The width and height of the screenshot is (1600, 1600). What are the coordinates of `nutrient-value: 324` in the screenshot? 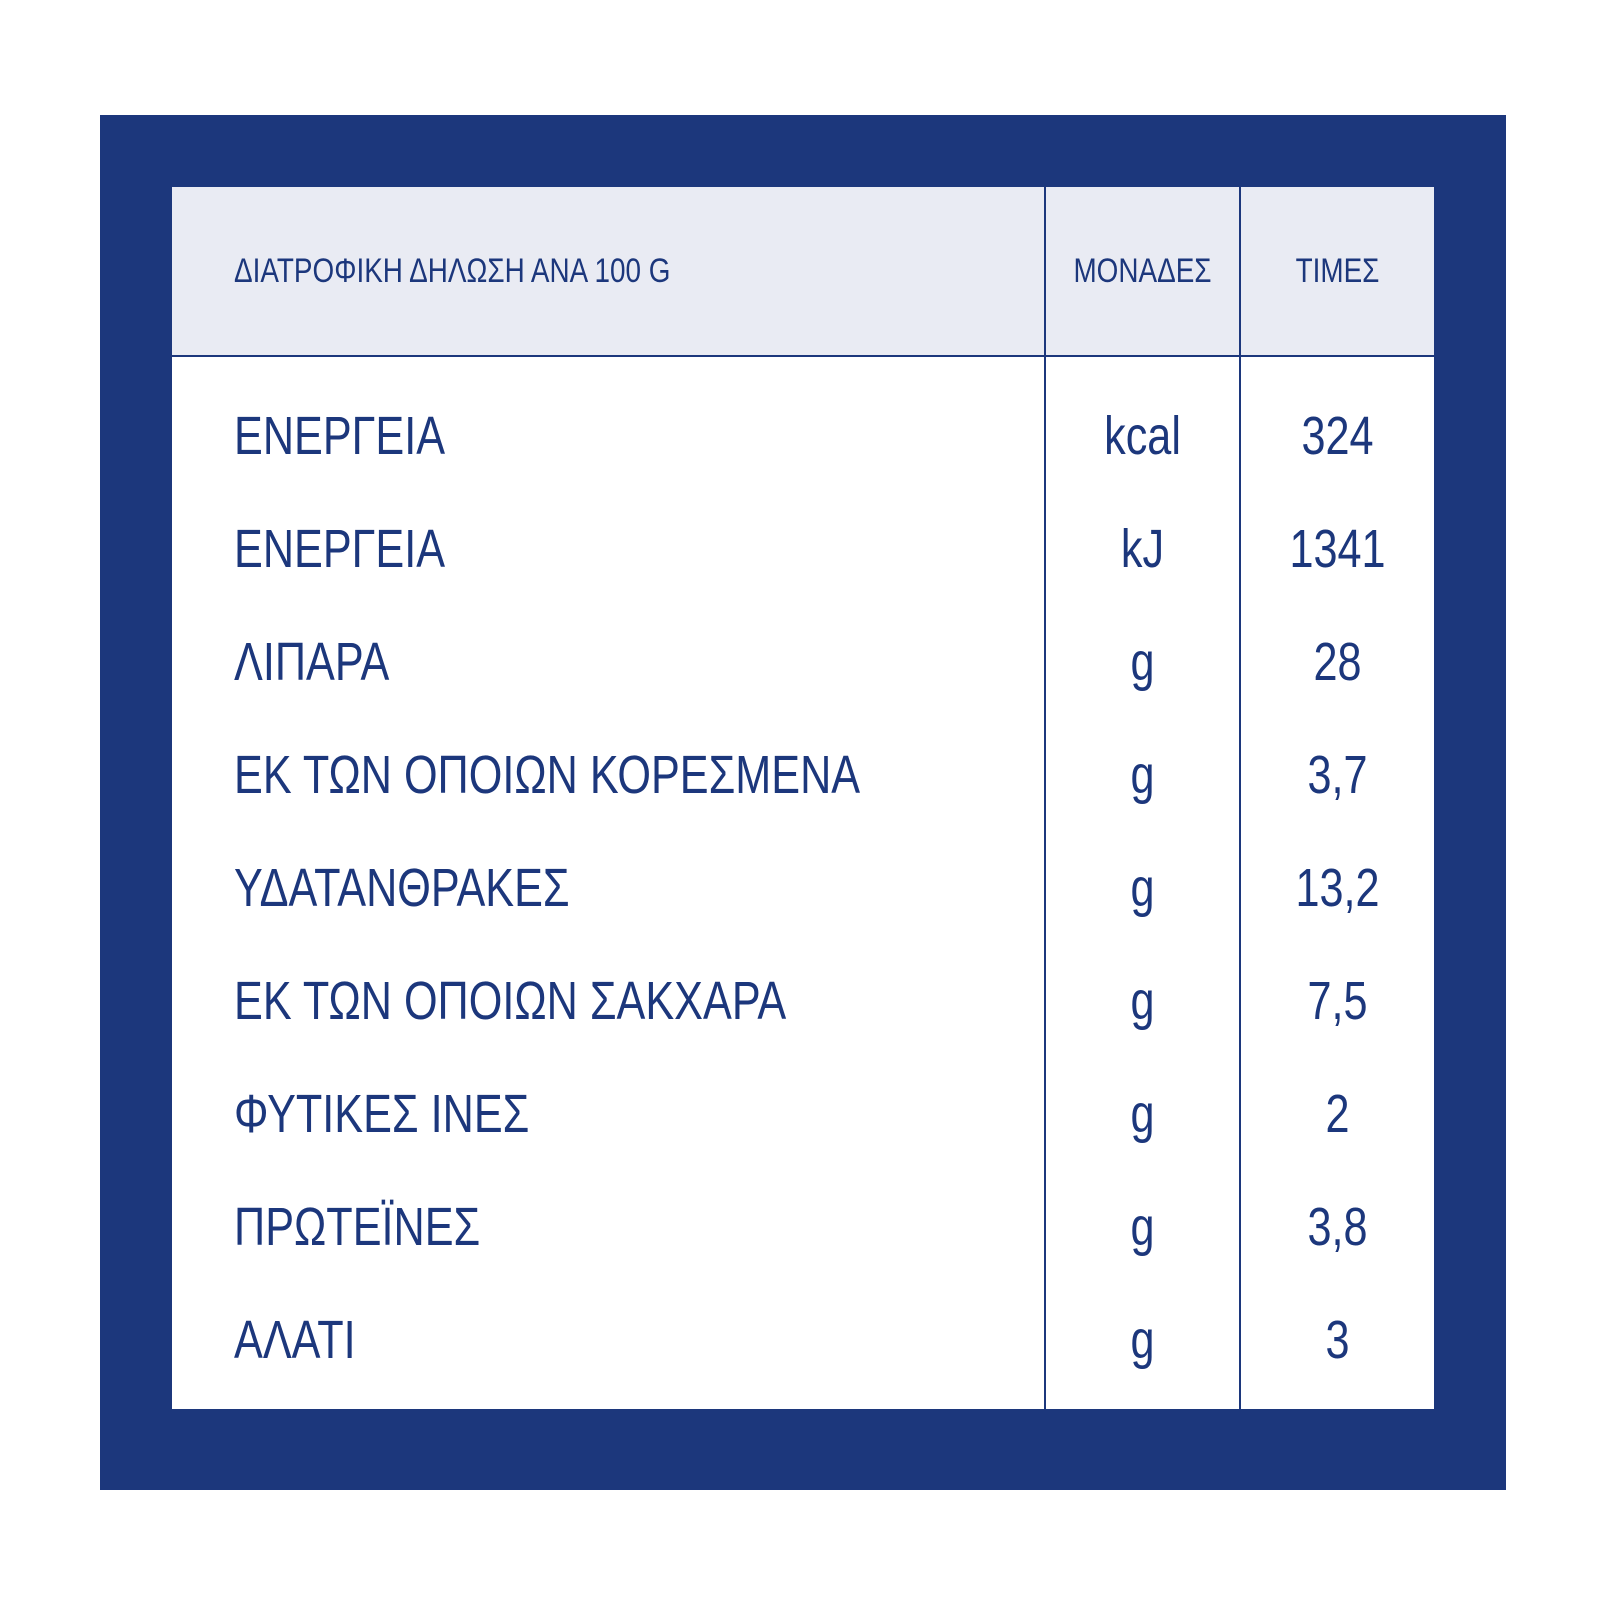 It's located at (1337, 436).